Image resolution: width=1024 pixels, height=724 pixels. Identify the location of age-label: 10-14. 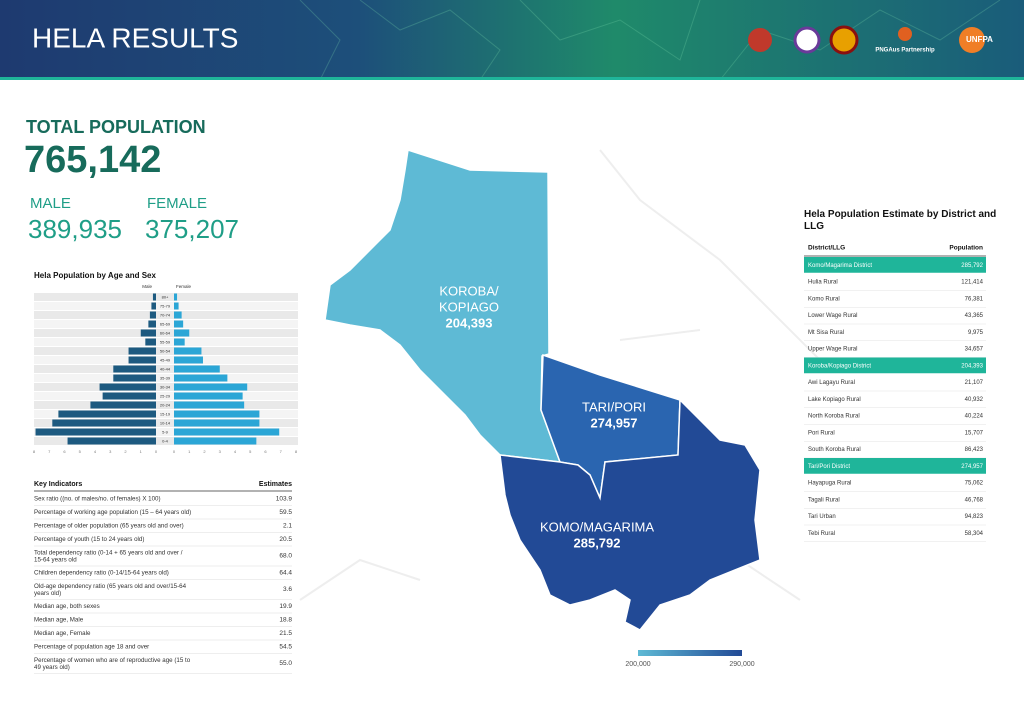
(165, 423).